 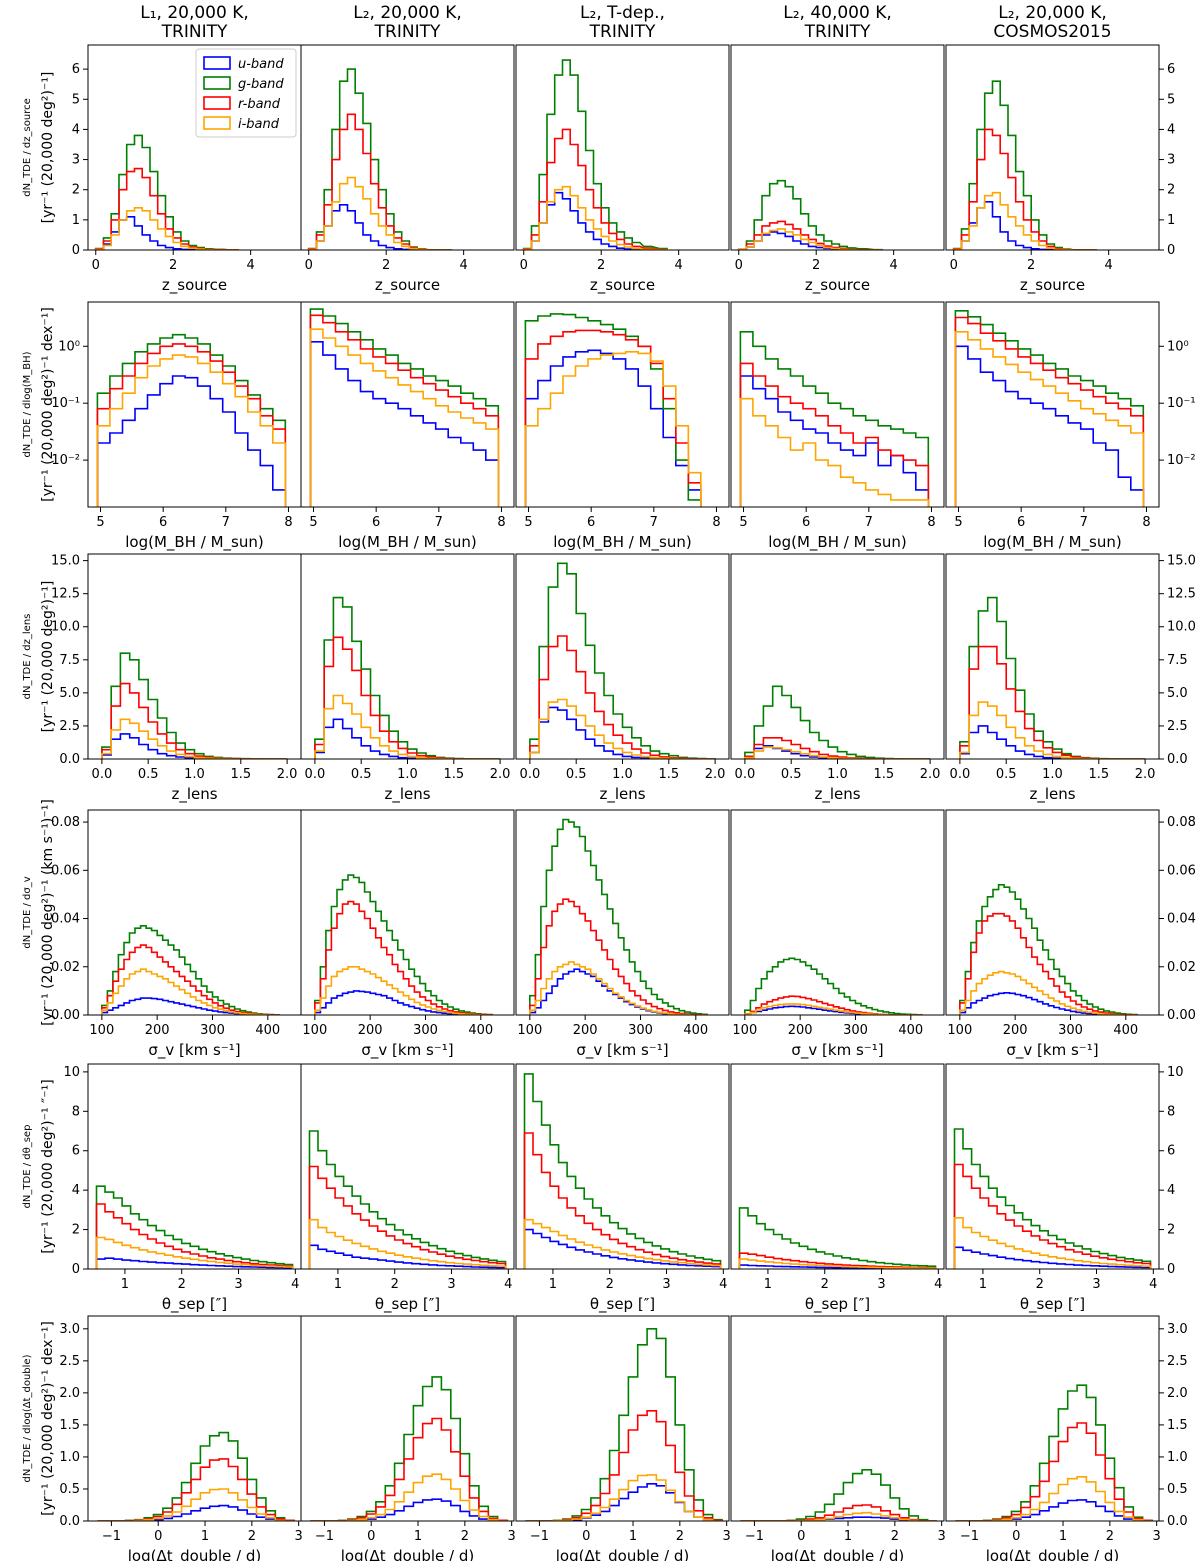 What do you see at coordinates (1052, 542) in the screenshot?
I see `x-axis-label: log(M_BH / M_sun)` at bounding box center [1052, 542].